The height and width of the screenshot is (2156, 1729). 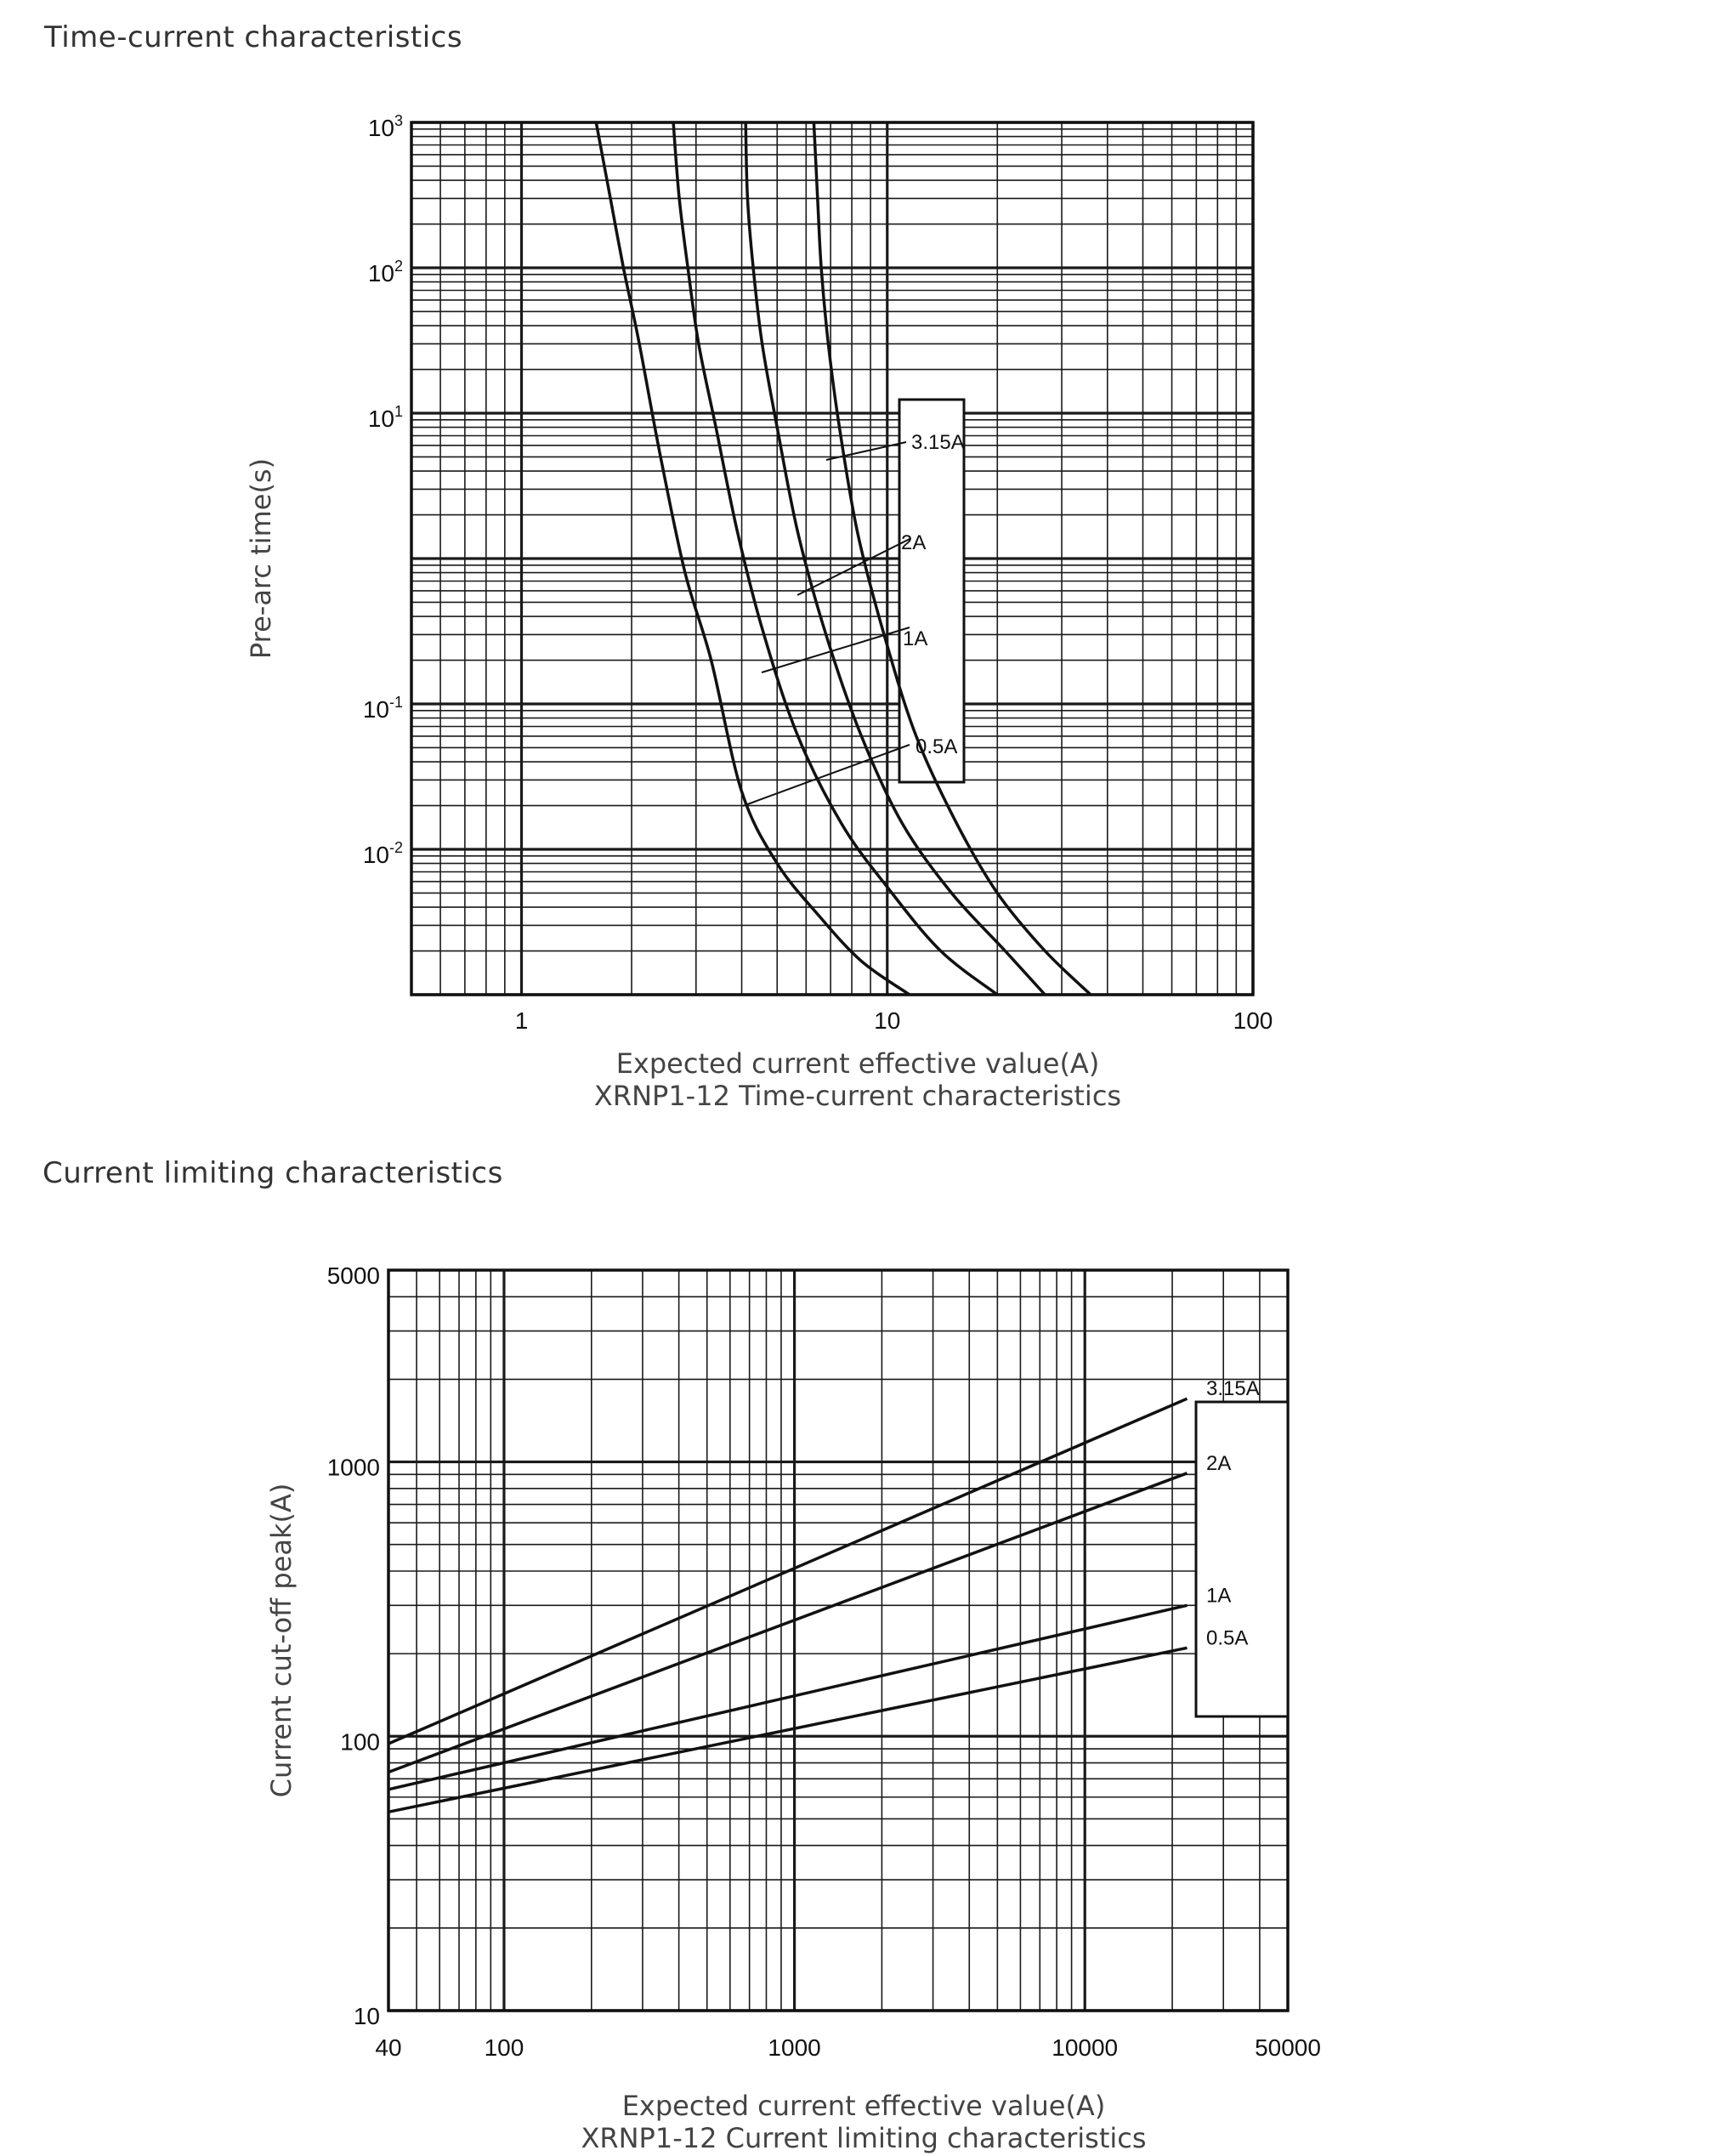 What do you see at coordinates (932, 591) in the screenshot?
I see `time-current-legend-box` at bounding box center [932, 591].